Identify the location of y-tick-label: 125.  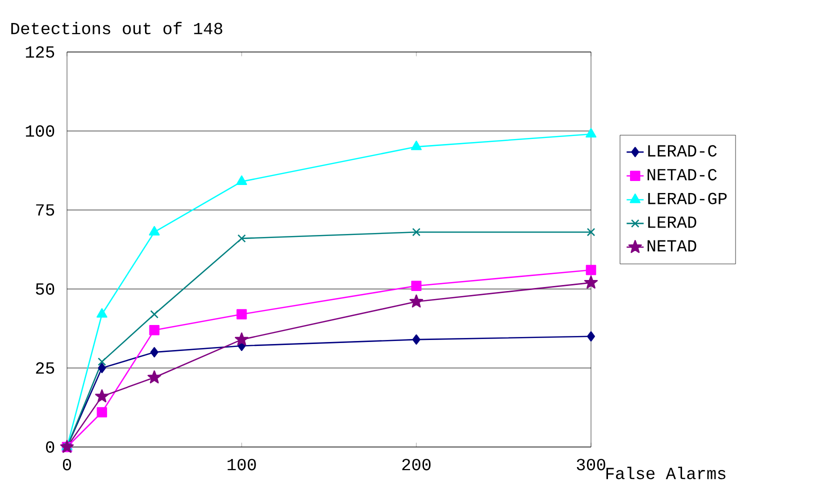
(40, 52).